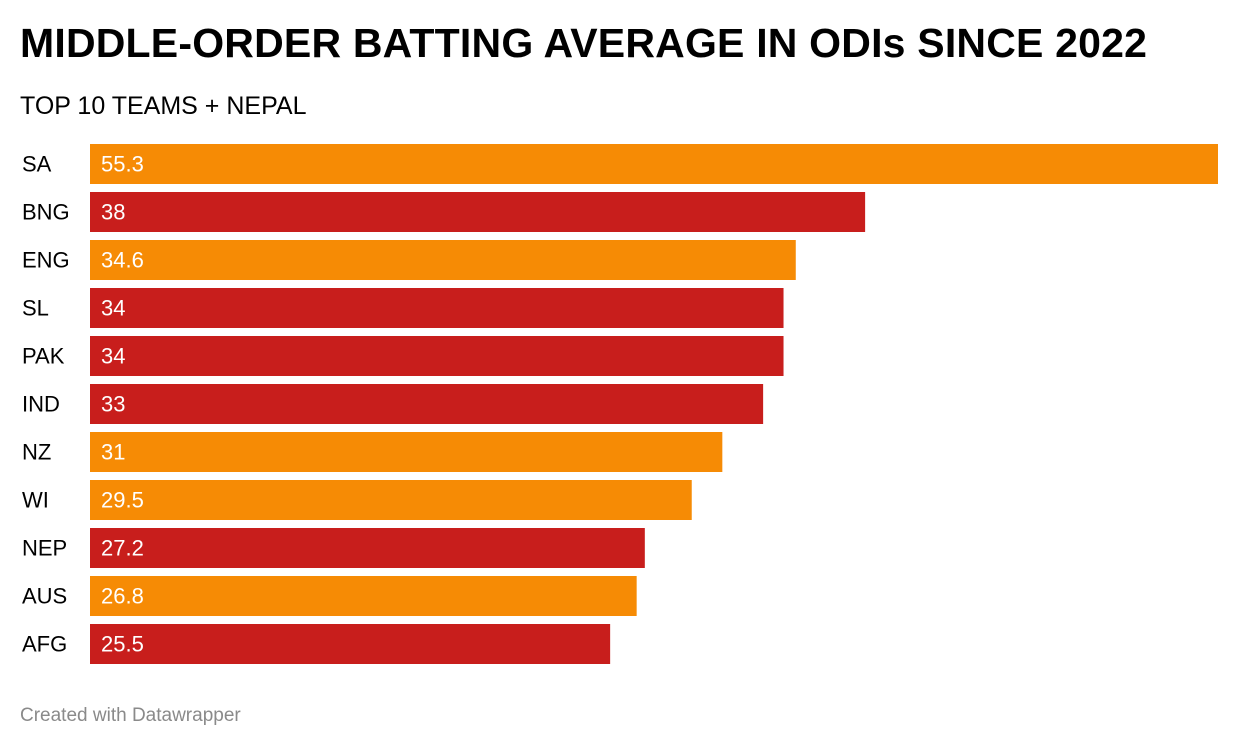  I want to click on category-label: IND, so click(41, 404).